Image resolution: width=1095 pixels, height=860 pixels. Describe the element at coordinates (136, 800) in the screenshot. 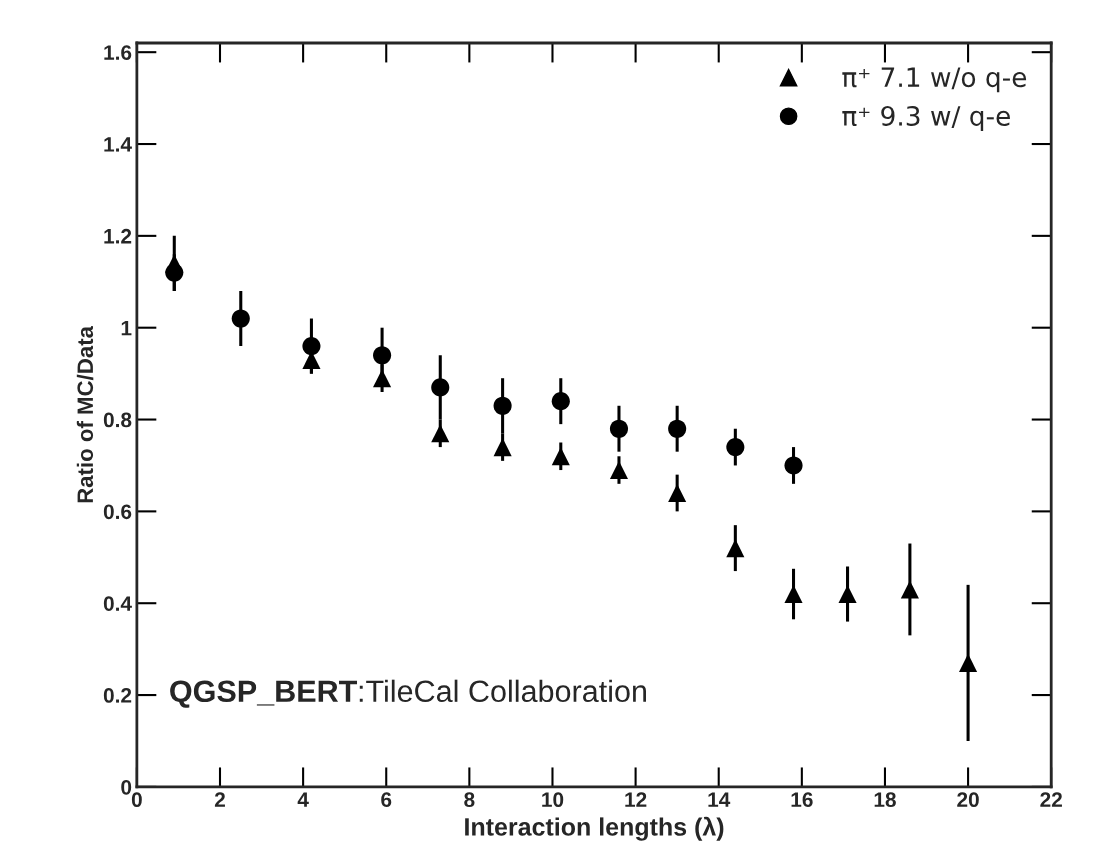

I see `x-tick-label: 0` at that location.